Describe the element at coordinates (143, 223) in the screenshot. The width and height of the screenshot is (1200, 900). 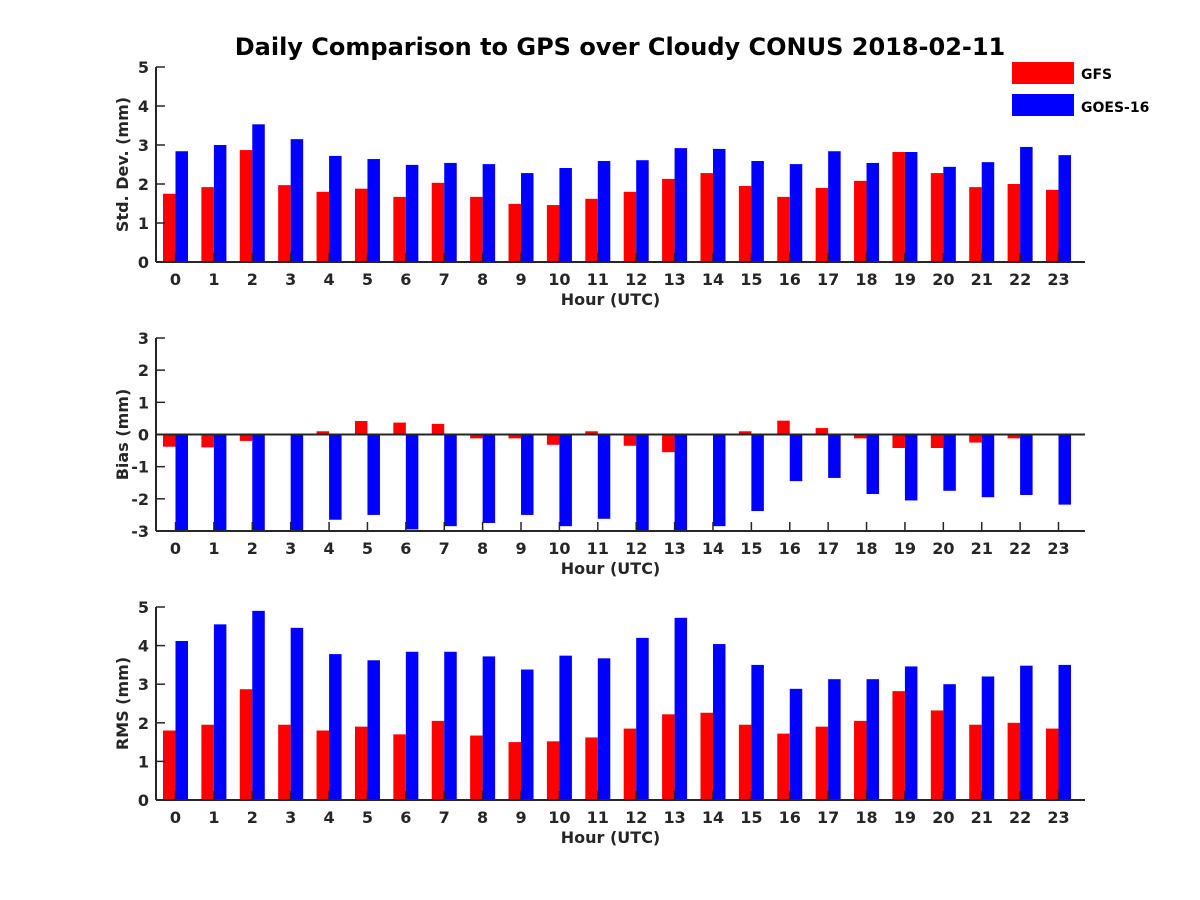
I see `y-tick-label: 1` at that location.